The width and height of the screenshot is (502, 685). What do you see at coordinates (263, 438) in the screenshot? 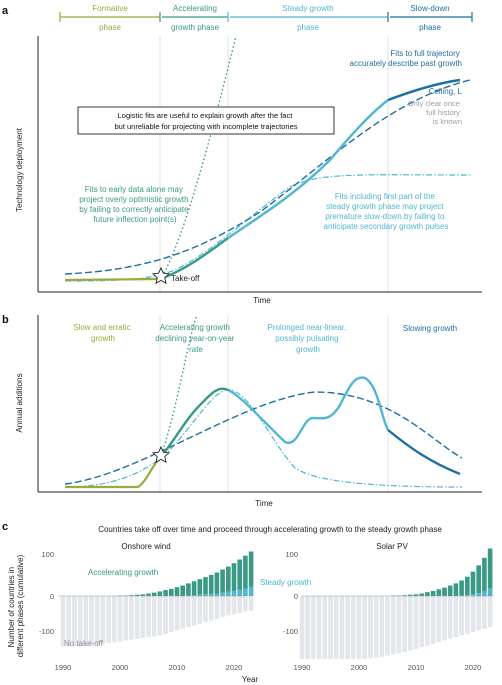
I see `b-partial-fit-curve` at bounding box center [263, 438].